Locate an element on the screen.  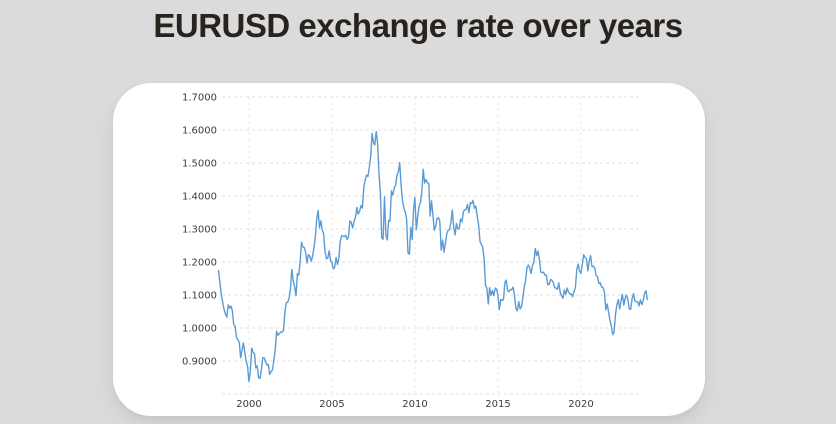
y-tick-label: 1.4000 is located at coordinates (199, 197).